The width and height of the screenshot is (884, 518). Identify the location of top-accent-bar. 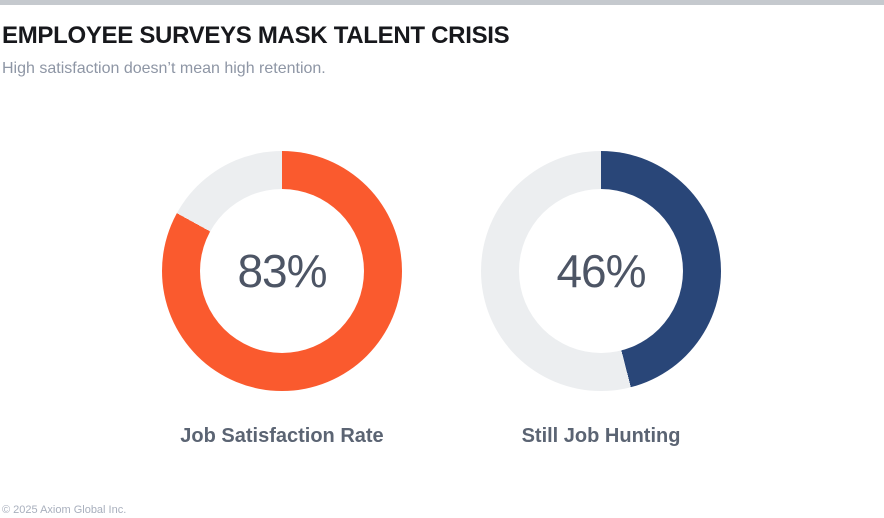
(442, 2).